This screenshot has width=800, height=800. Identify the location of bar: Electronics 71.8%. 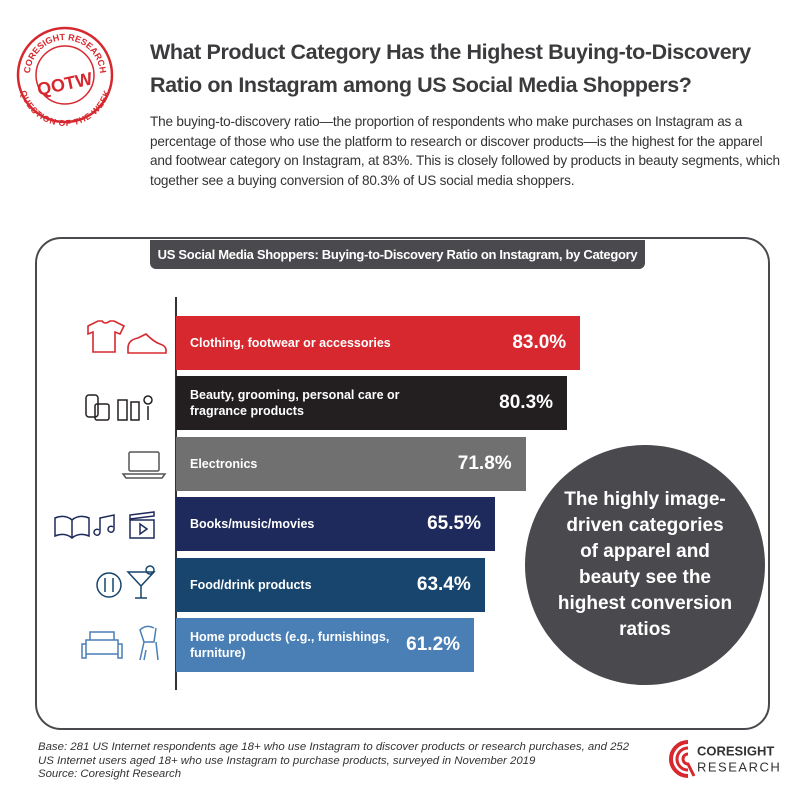
(351, 463).